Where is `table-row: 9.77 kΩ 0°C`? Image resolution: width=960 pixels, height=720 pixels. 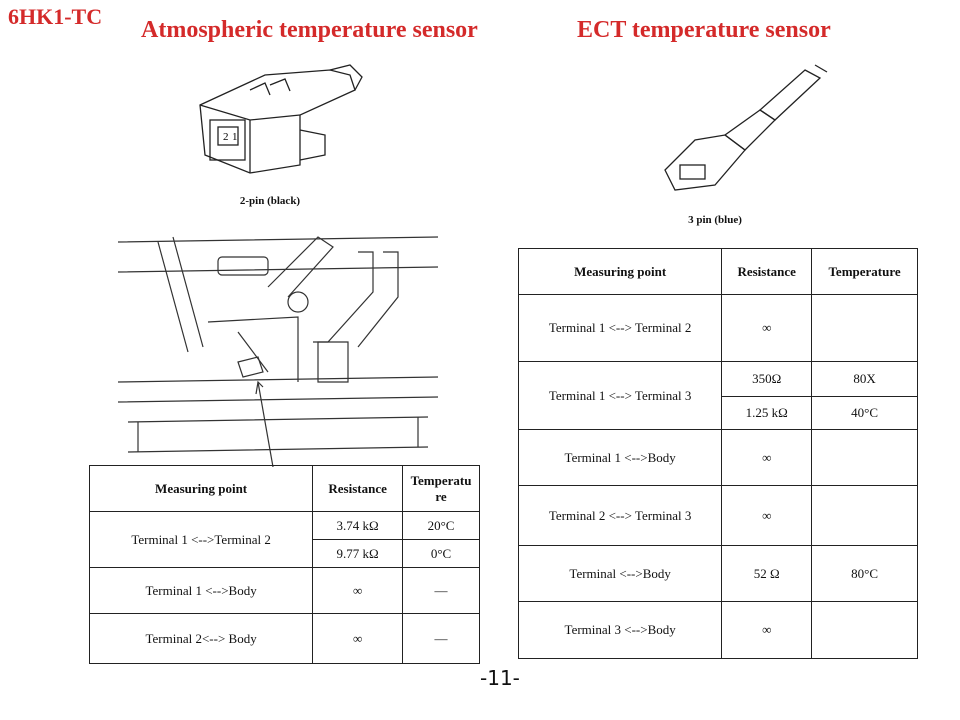
table-row: 9.77 kΩ 0°C is located at coordinates (285, 553).